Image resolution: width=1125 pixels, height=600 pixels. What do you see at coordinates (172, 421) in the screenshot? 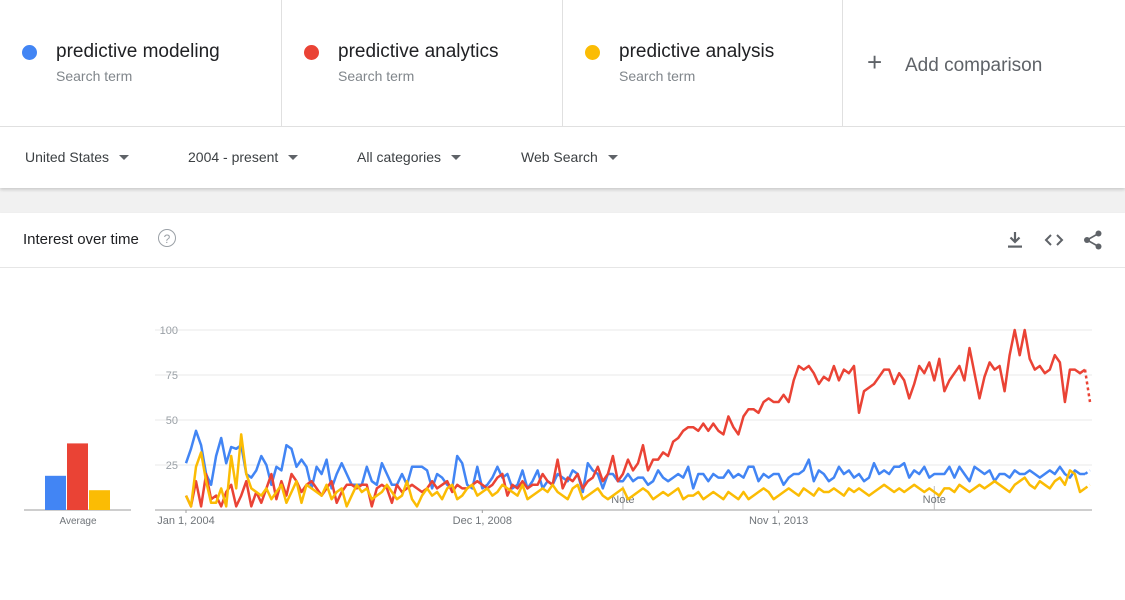
I see `y-tick-label: 50` at bounding box center [172, 421].